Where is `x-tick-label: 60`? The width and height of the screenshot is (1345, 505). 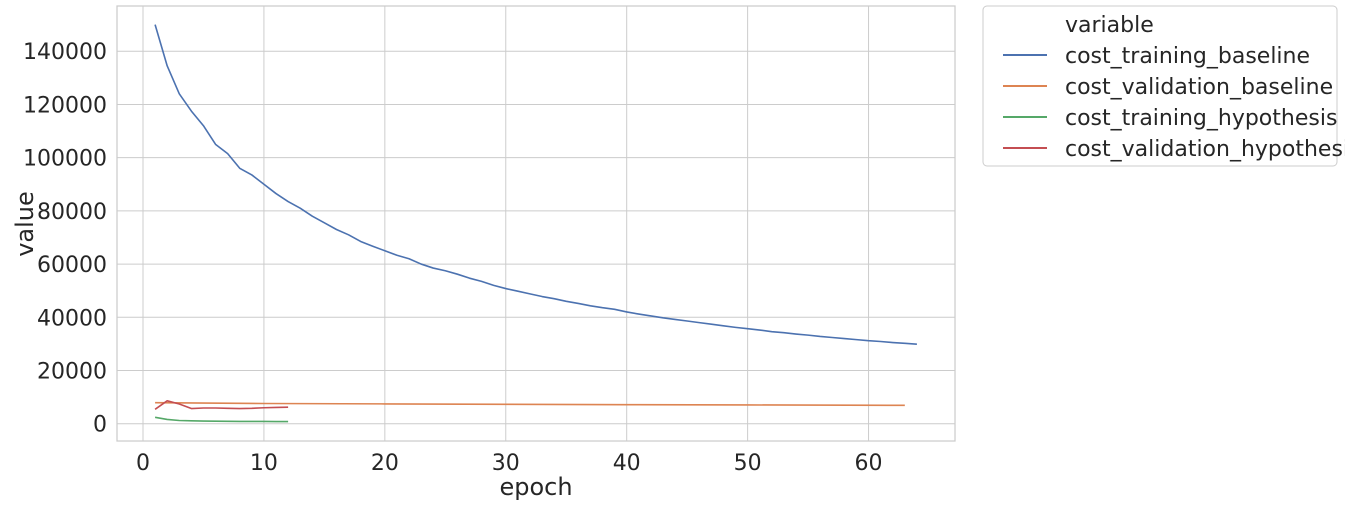 x-tick-label: 60 is located at coordinates (869, 463).